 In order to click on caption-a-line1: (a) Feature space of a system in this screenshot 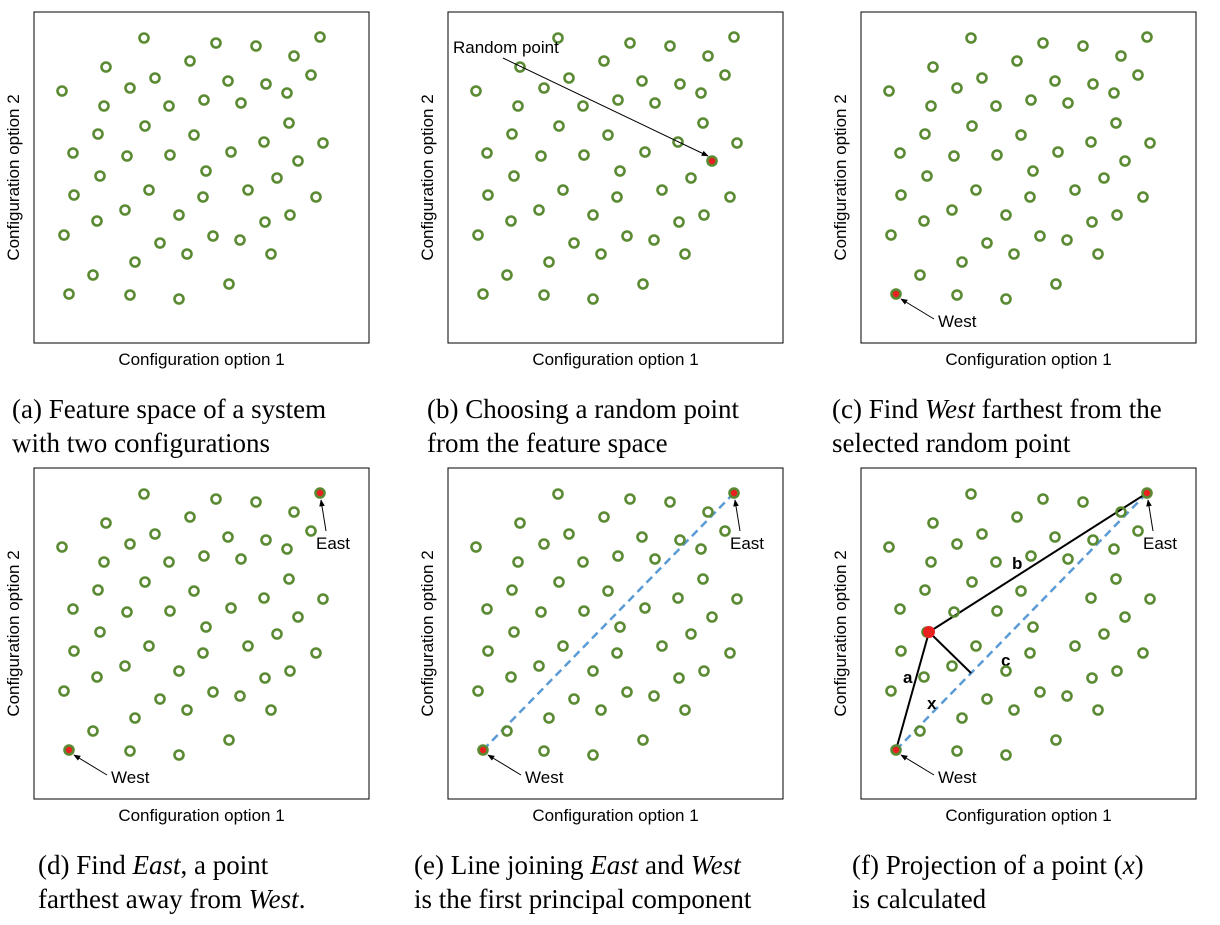, I will do `click(169, 409)`.